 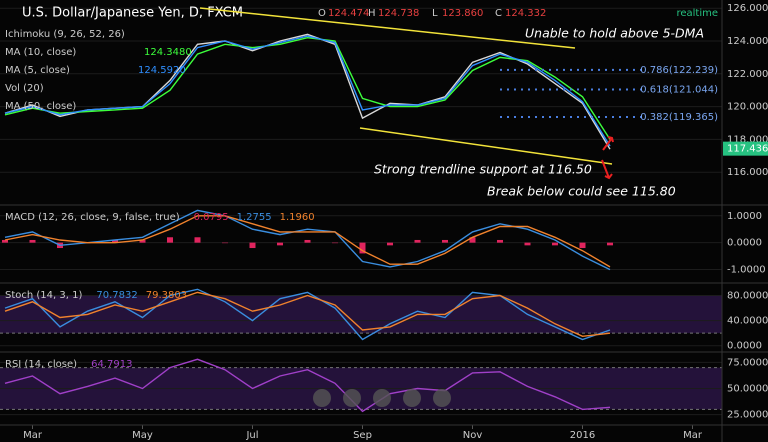 I want to click on legend-value: 79.3803, so click(x=166, y=295).